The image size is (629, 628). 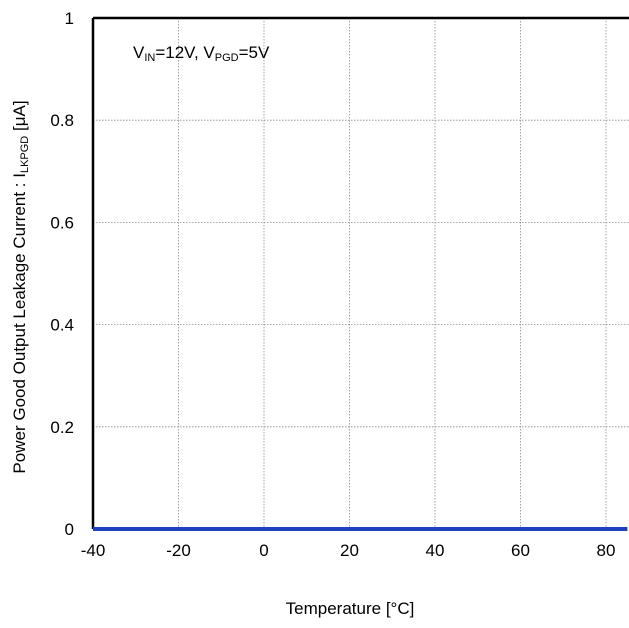 I want to click on y-tick-label: 1, so click(x=69, y=18).